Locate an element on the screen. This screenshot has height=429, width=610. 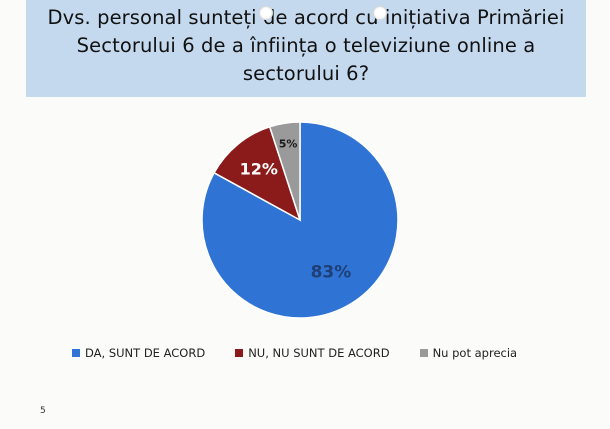
legend-label-nu: NU, NU SUNT DE ACORD is located at coordinates (319, 353).